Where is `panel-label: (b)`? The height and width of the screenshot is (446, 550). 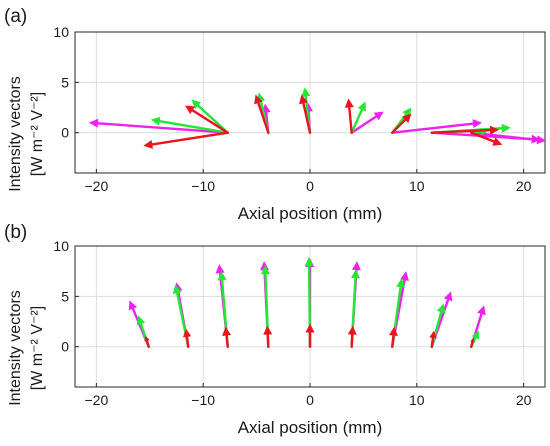
panel-label: (b) is located at coordinates (15, 232).